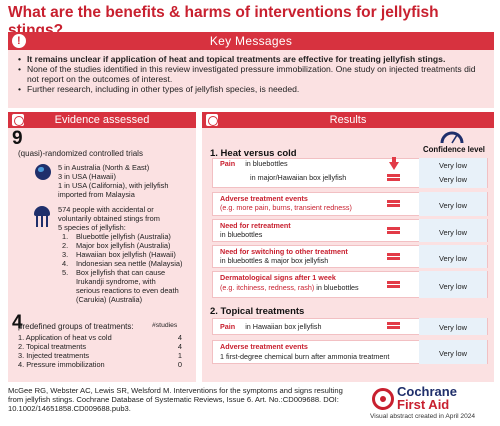 The image size is (500, 426). I want to click on retreat-label: Need for retreatment, so click(255, 226).